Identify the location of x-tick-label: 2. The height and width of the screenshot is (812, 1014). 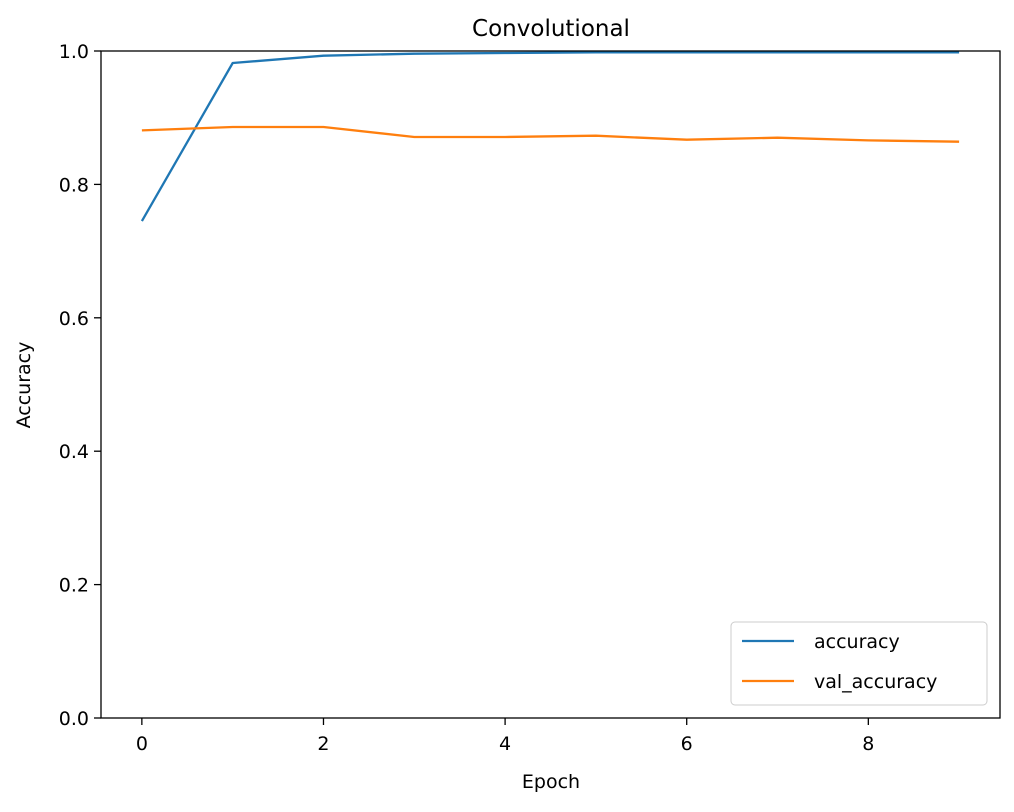
(323, 744).